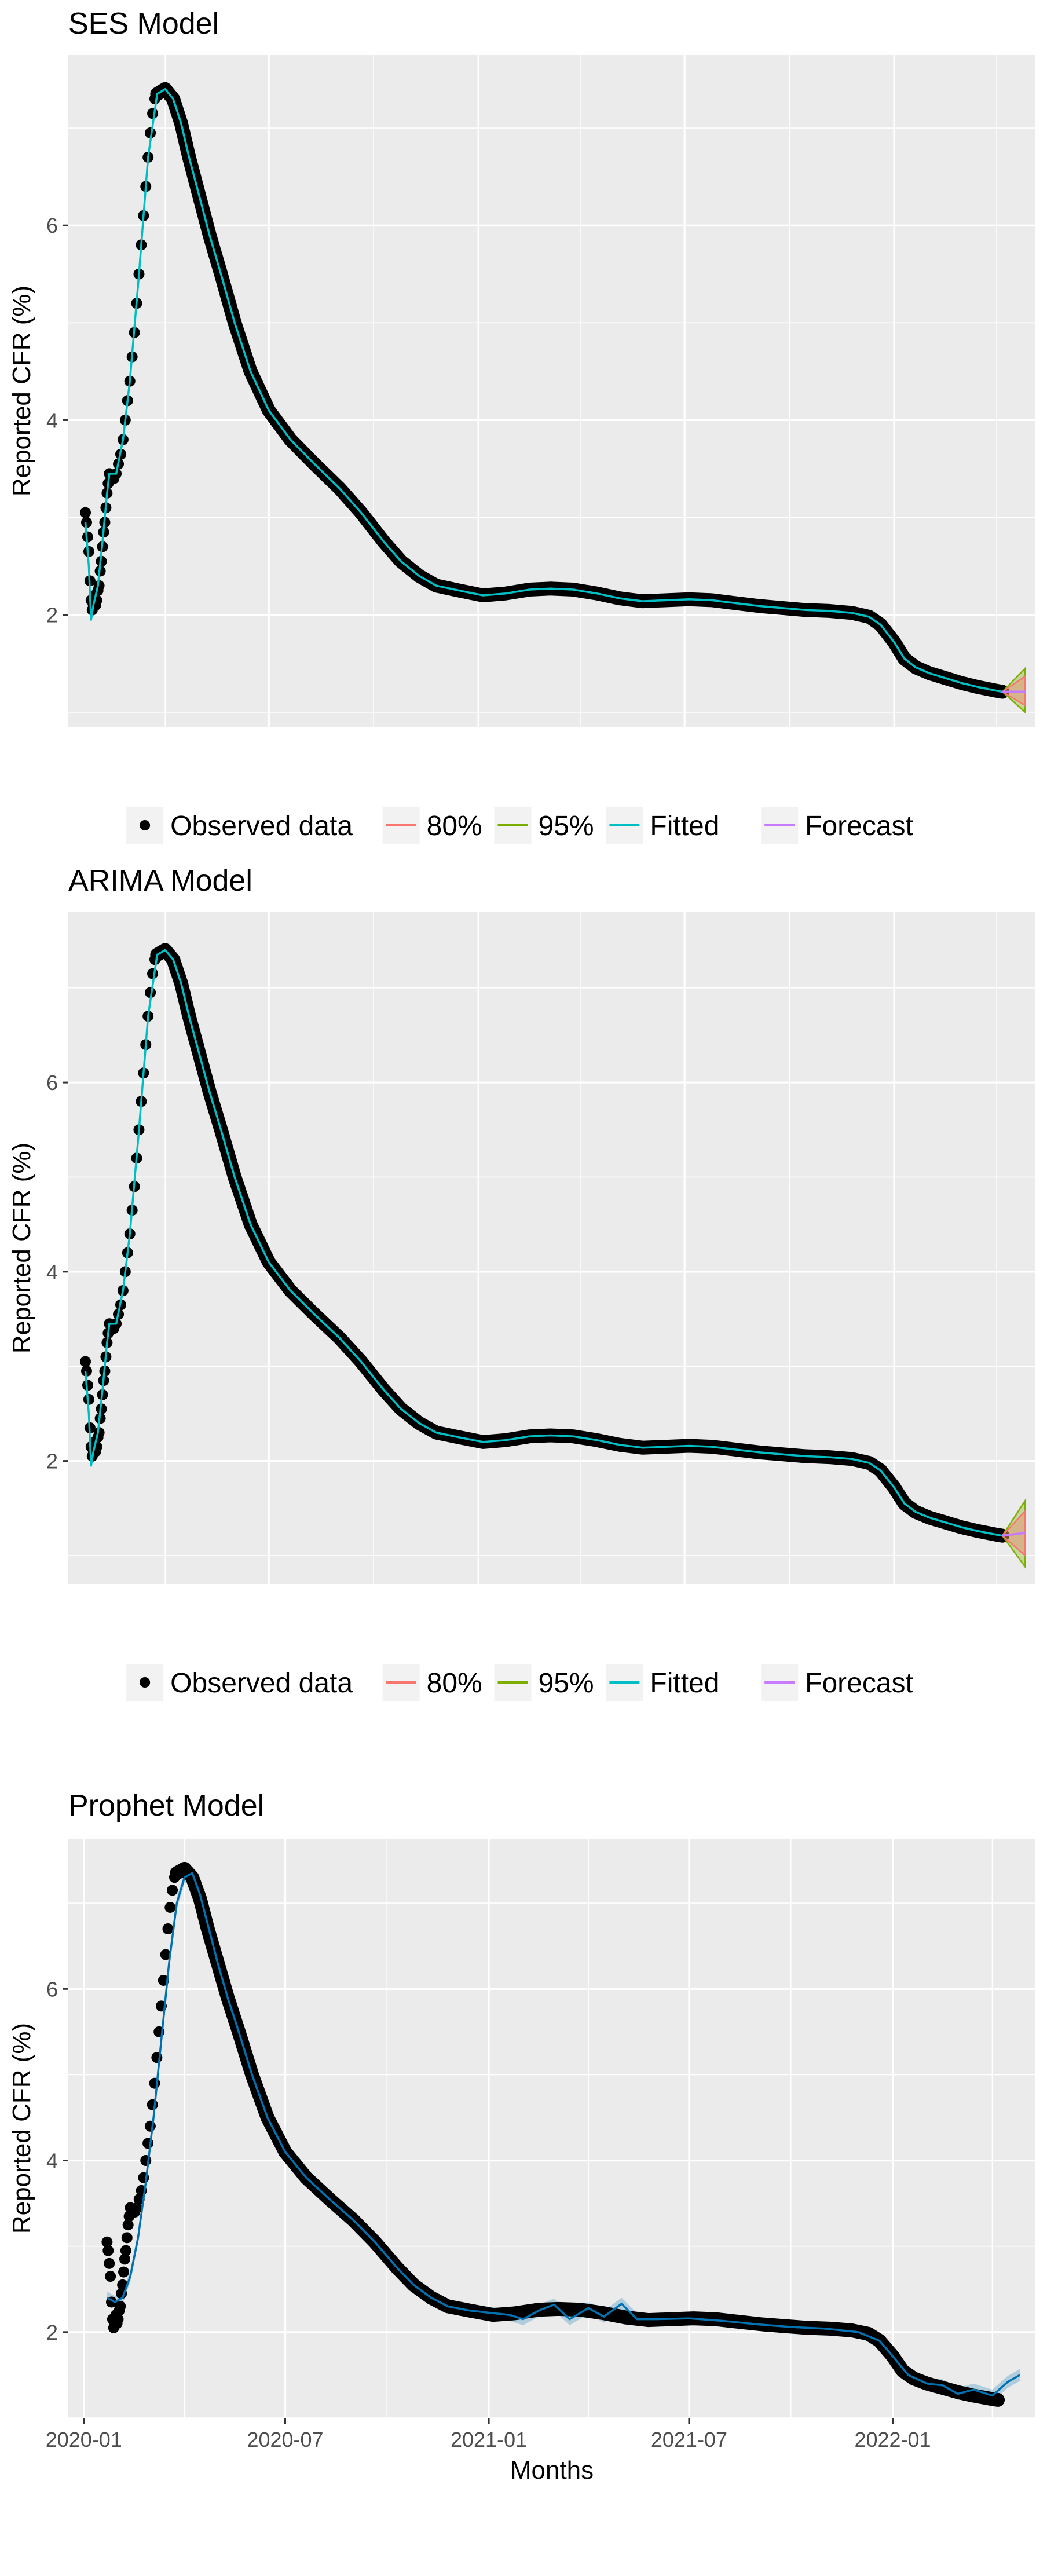 The image size is (1047, 2576). Describe the element at coordinates (892, 2439) in the screenshot. I see `x-tick-label: 2022-01` at that location.